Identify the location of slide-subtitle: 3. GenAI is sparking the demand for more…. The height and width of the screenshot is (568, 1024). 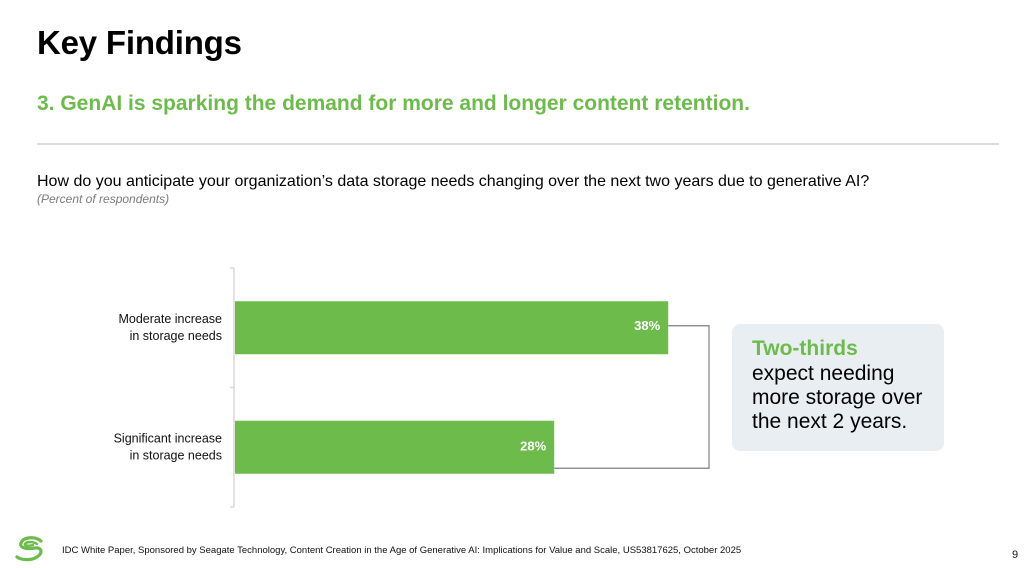
(393, 103).